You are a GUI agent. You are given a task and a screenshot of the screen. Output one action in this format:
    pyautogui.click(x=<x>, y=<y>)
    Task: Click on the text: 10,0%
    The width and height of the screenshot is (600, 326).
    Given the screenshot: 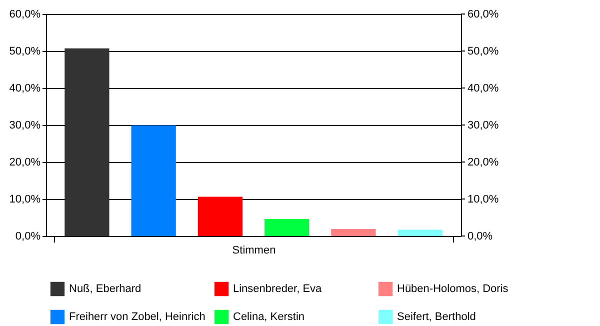 What is the action you would take?
    pyautogui.click(x=483, y=200)
    